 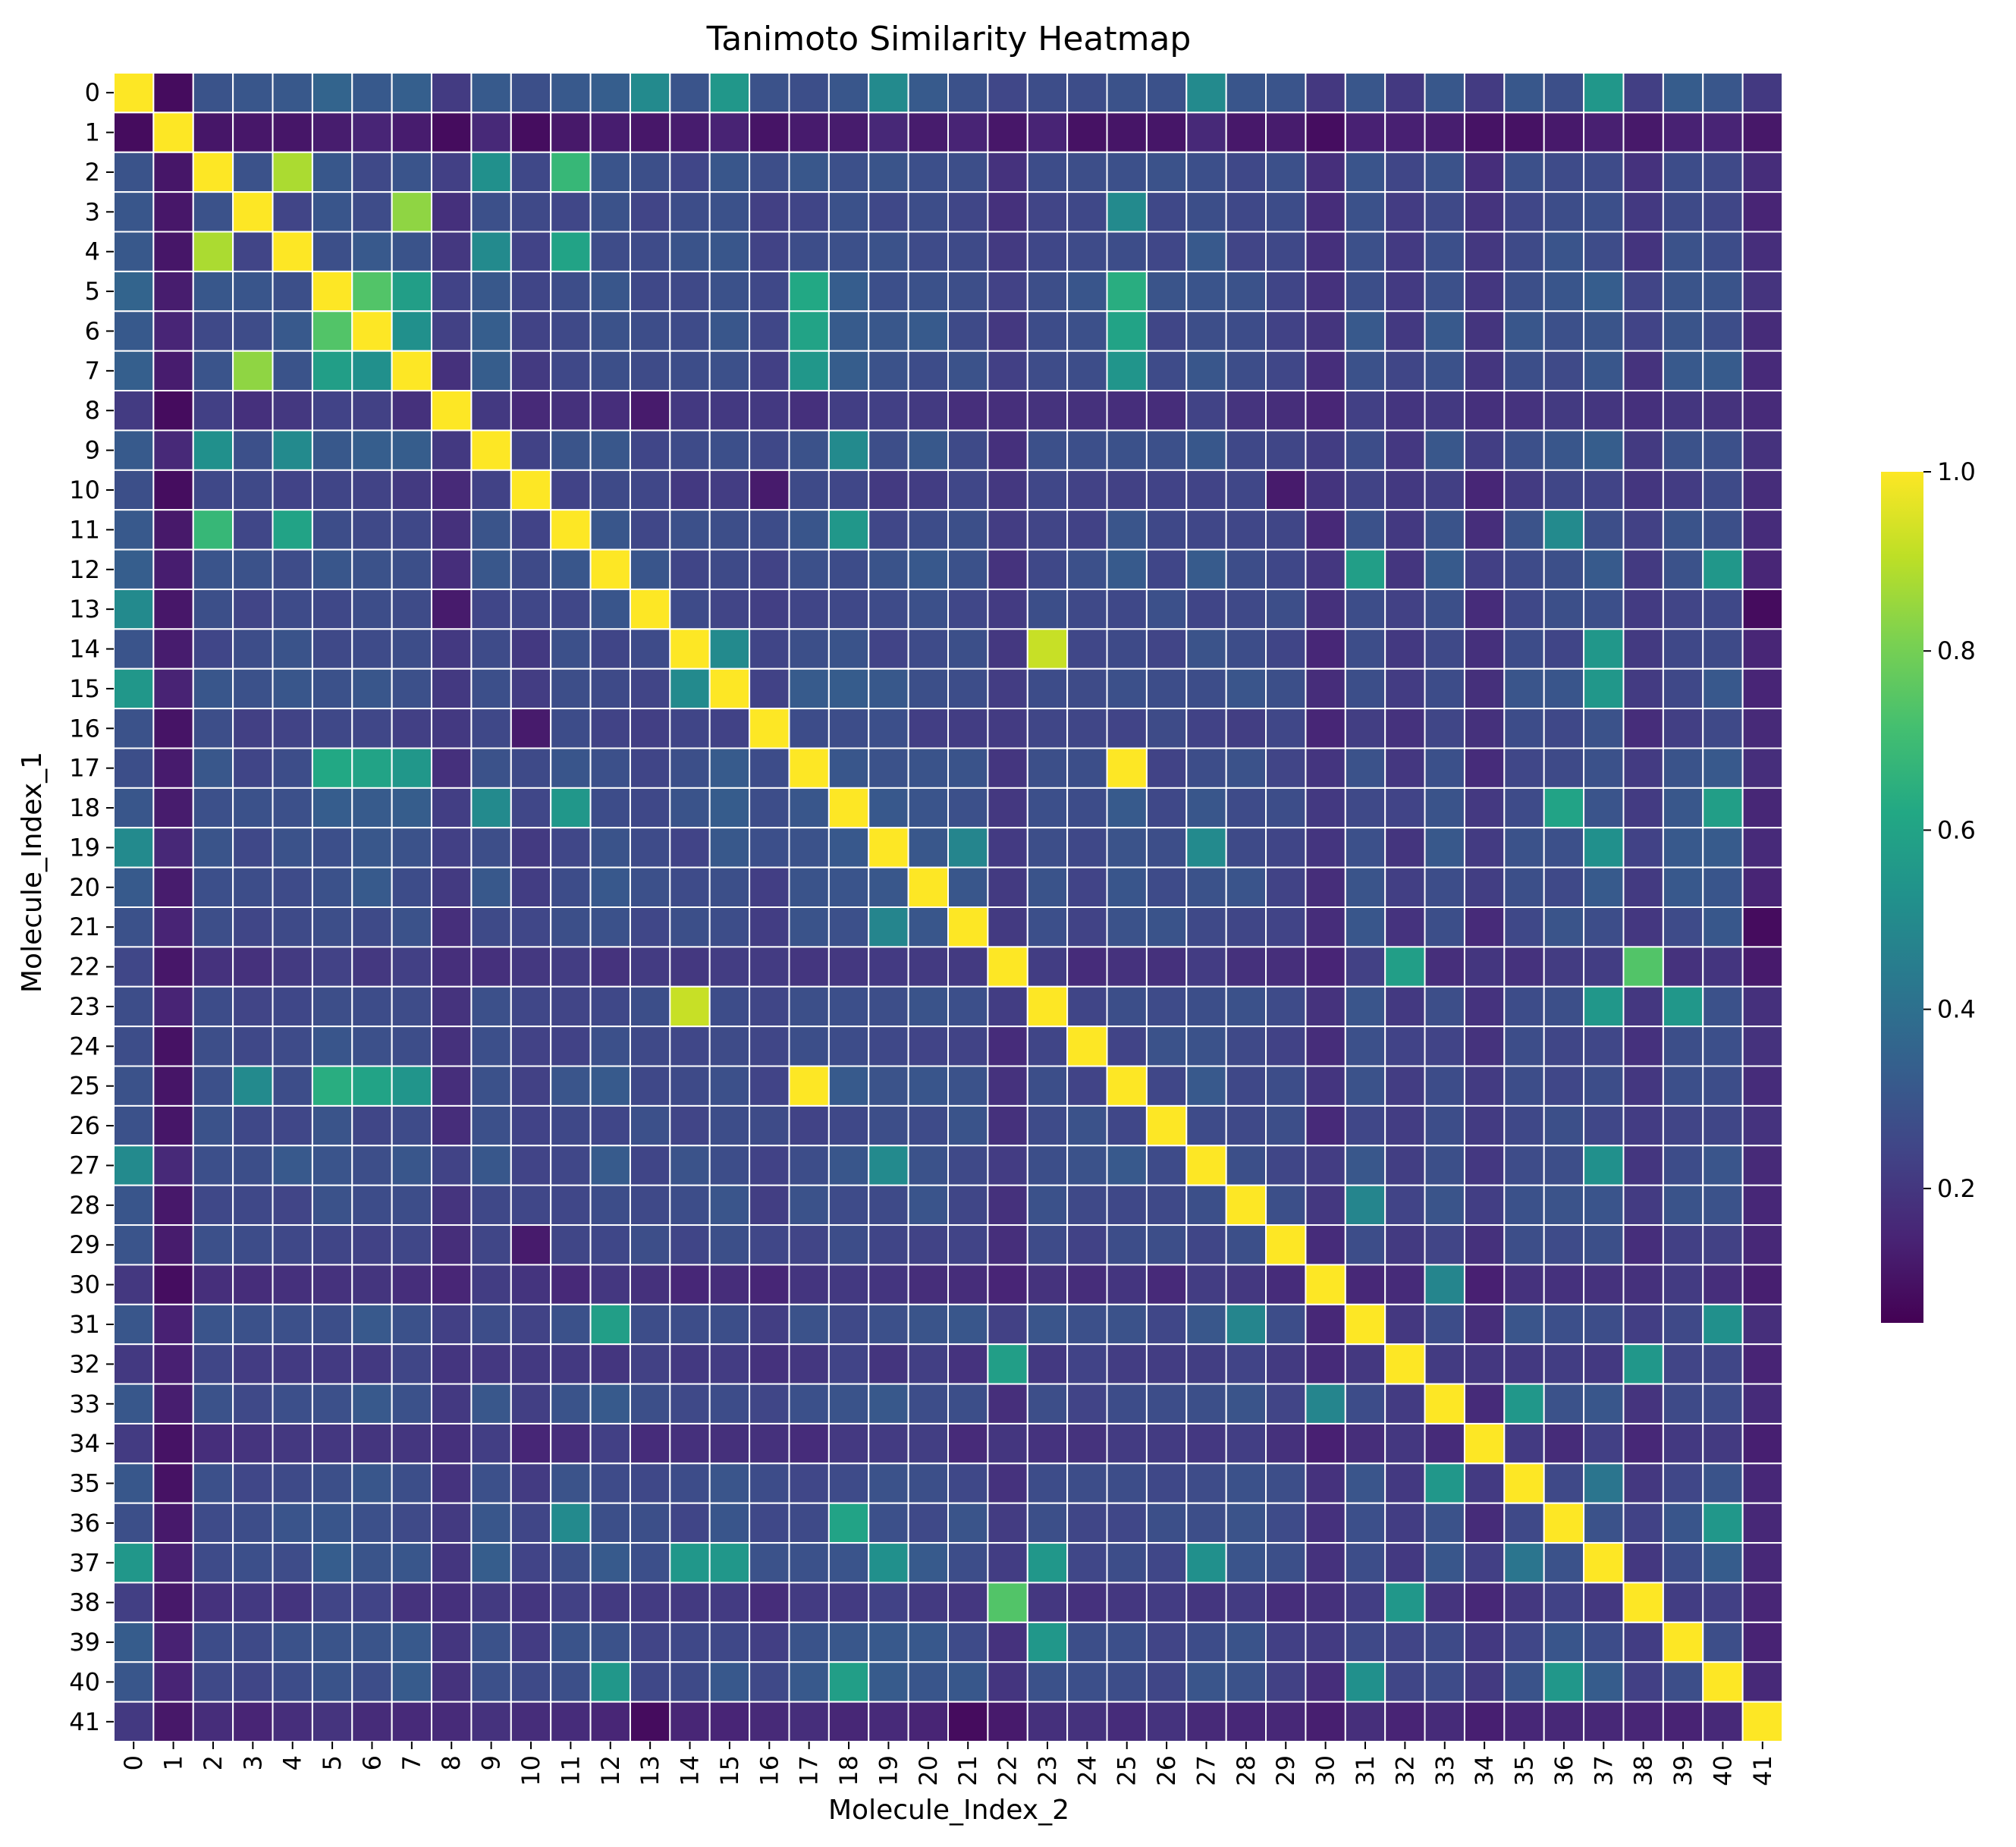 I want to click on x-tick-label: 15, so click(x=729, y=1770).